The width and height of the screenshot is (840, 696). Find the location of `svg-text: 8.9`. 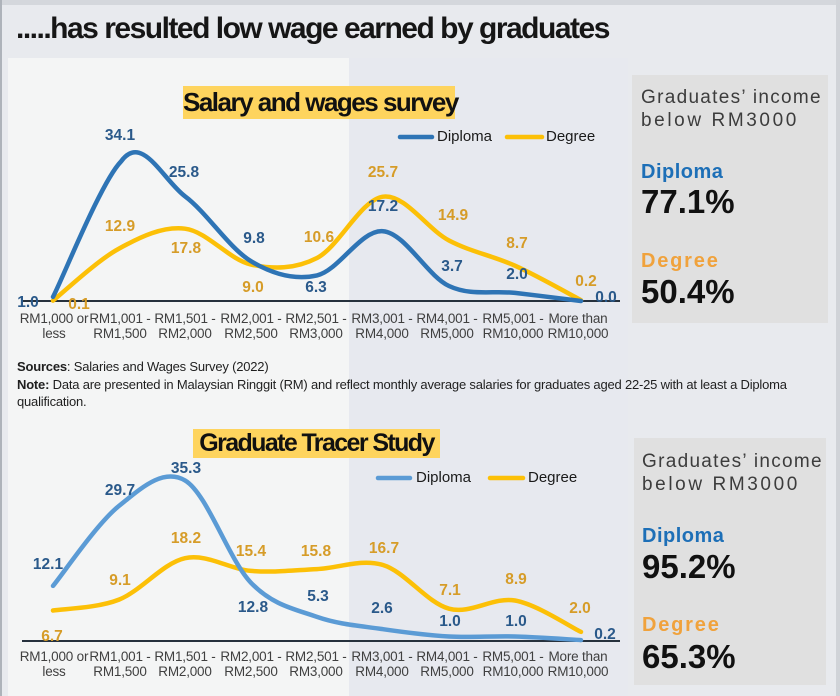

svg-text: 8.9 is located at coordinates (516, 579).